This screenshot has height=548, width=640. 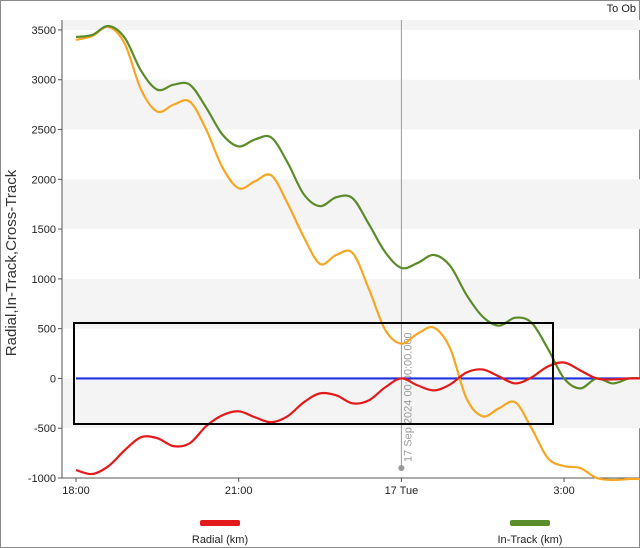 What do you see at coordinates (45, 255) in the screenshot?
I see `y-axis-ticks: -1000 -500 0 500 1000 1500 2000 2500 3000 3500` at bounding box center [45, 255].